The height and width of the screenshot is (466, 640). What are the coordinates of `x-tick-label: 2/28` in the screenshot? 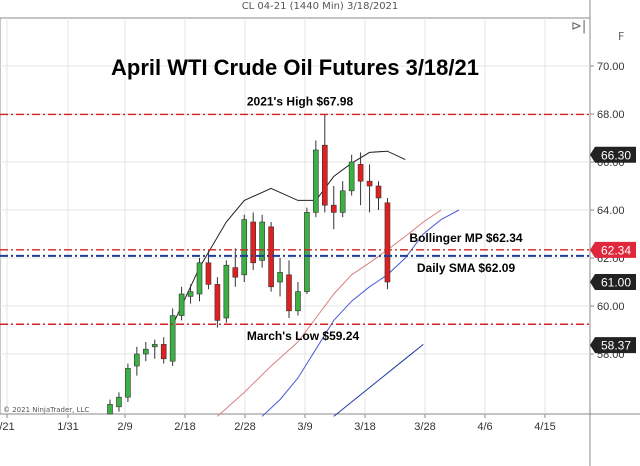 It's located at (244, 427).